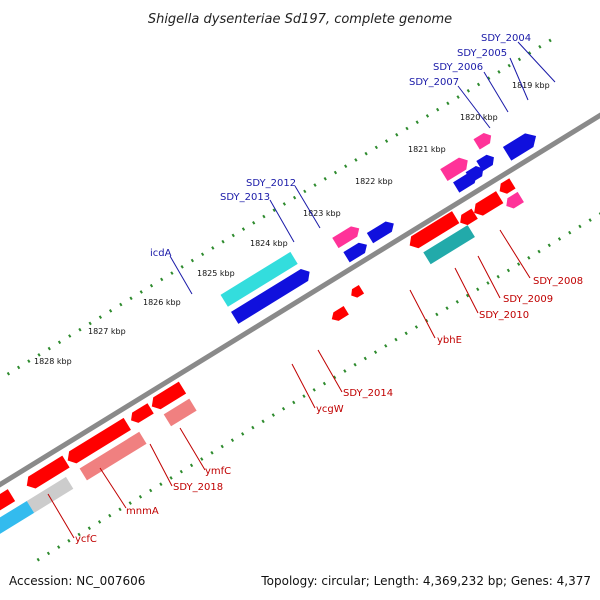 The width and height of the screenshot is (600, 600). I want to click on gene-label: SDY_2012, so click(271, 183).